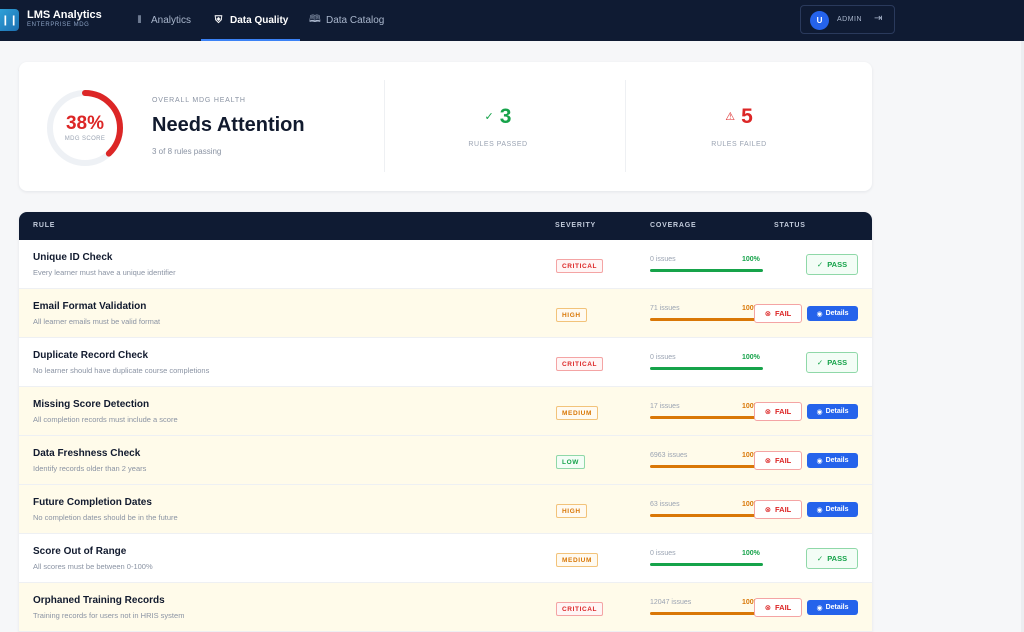 Image resolution: width=1024 pixels, height=632 pixels. I want to click on user-menu: U ADMIN ⇥, so click(847, 19).